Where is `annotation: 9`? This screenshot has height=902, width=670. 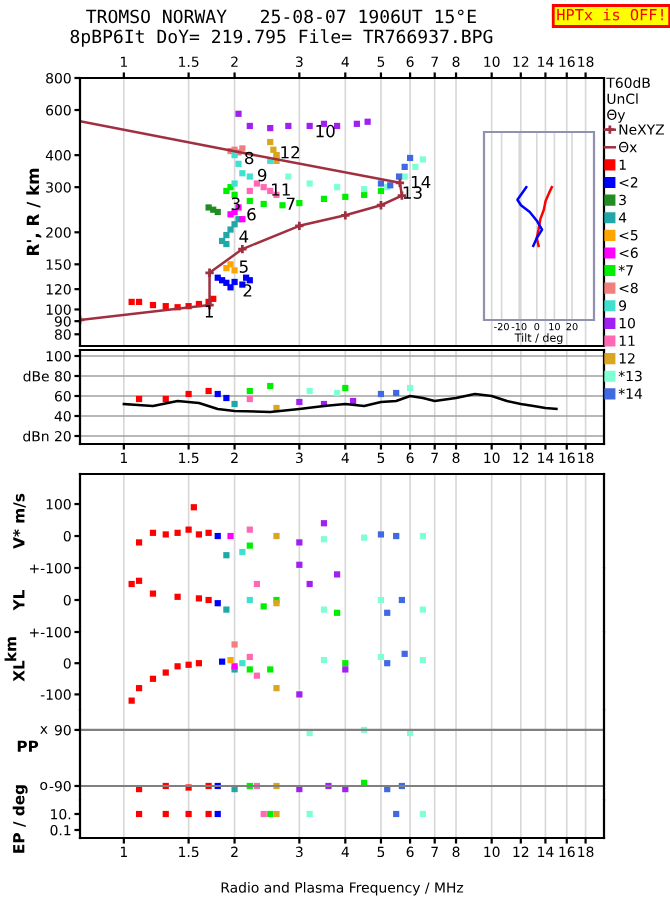 annotation: 9 is located at coordinates (262, 175).